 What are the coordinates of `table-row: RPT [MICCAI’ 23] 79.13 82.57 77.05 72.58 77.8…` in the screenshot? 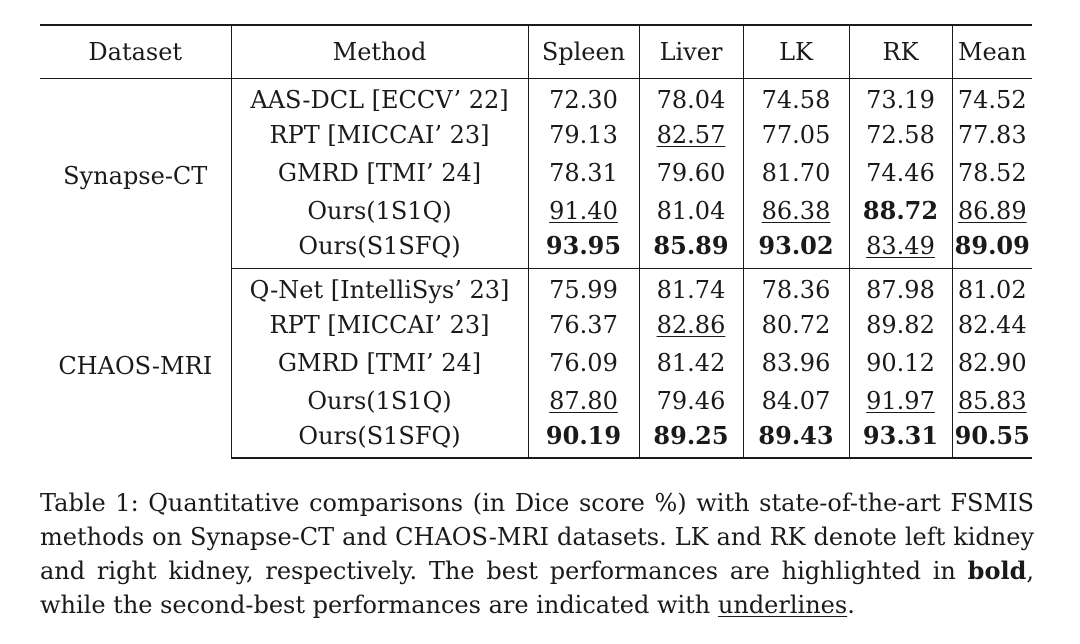 It's located at (536, 135).